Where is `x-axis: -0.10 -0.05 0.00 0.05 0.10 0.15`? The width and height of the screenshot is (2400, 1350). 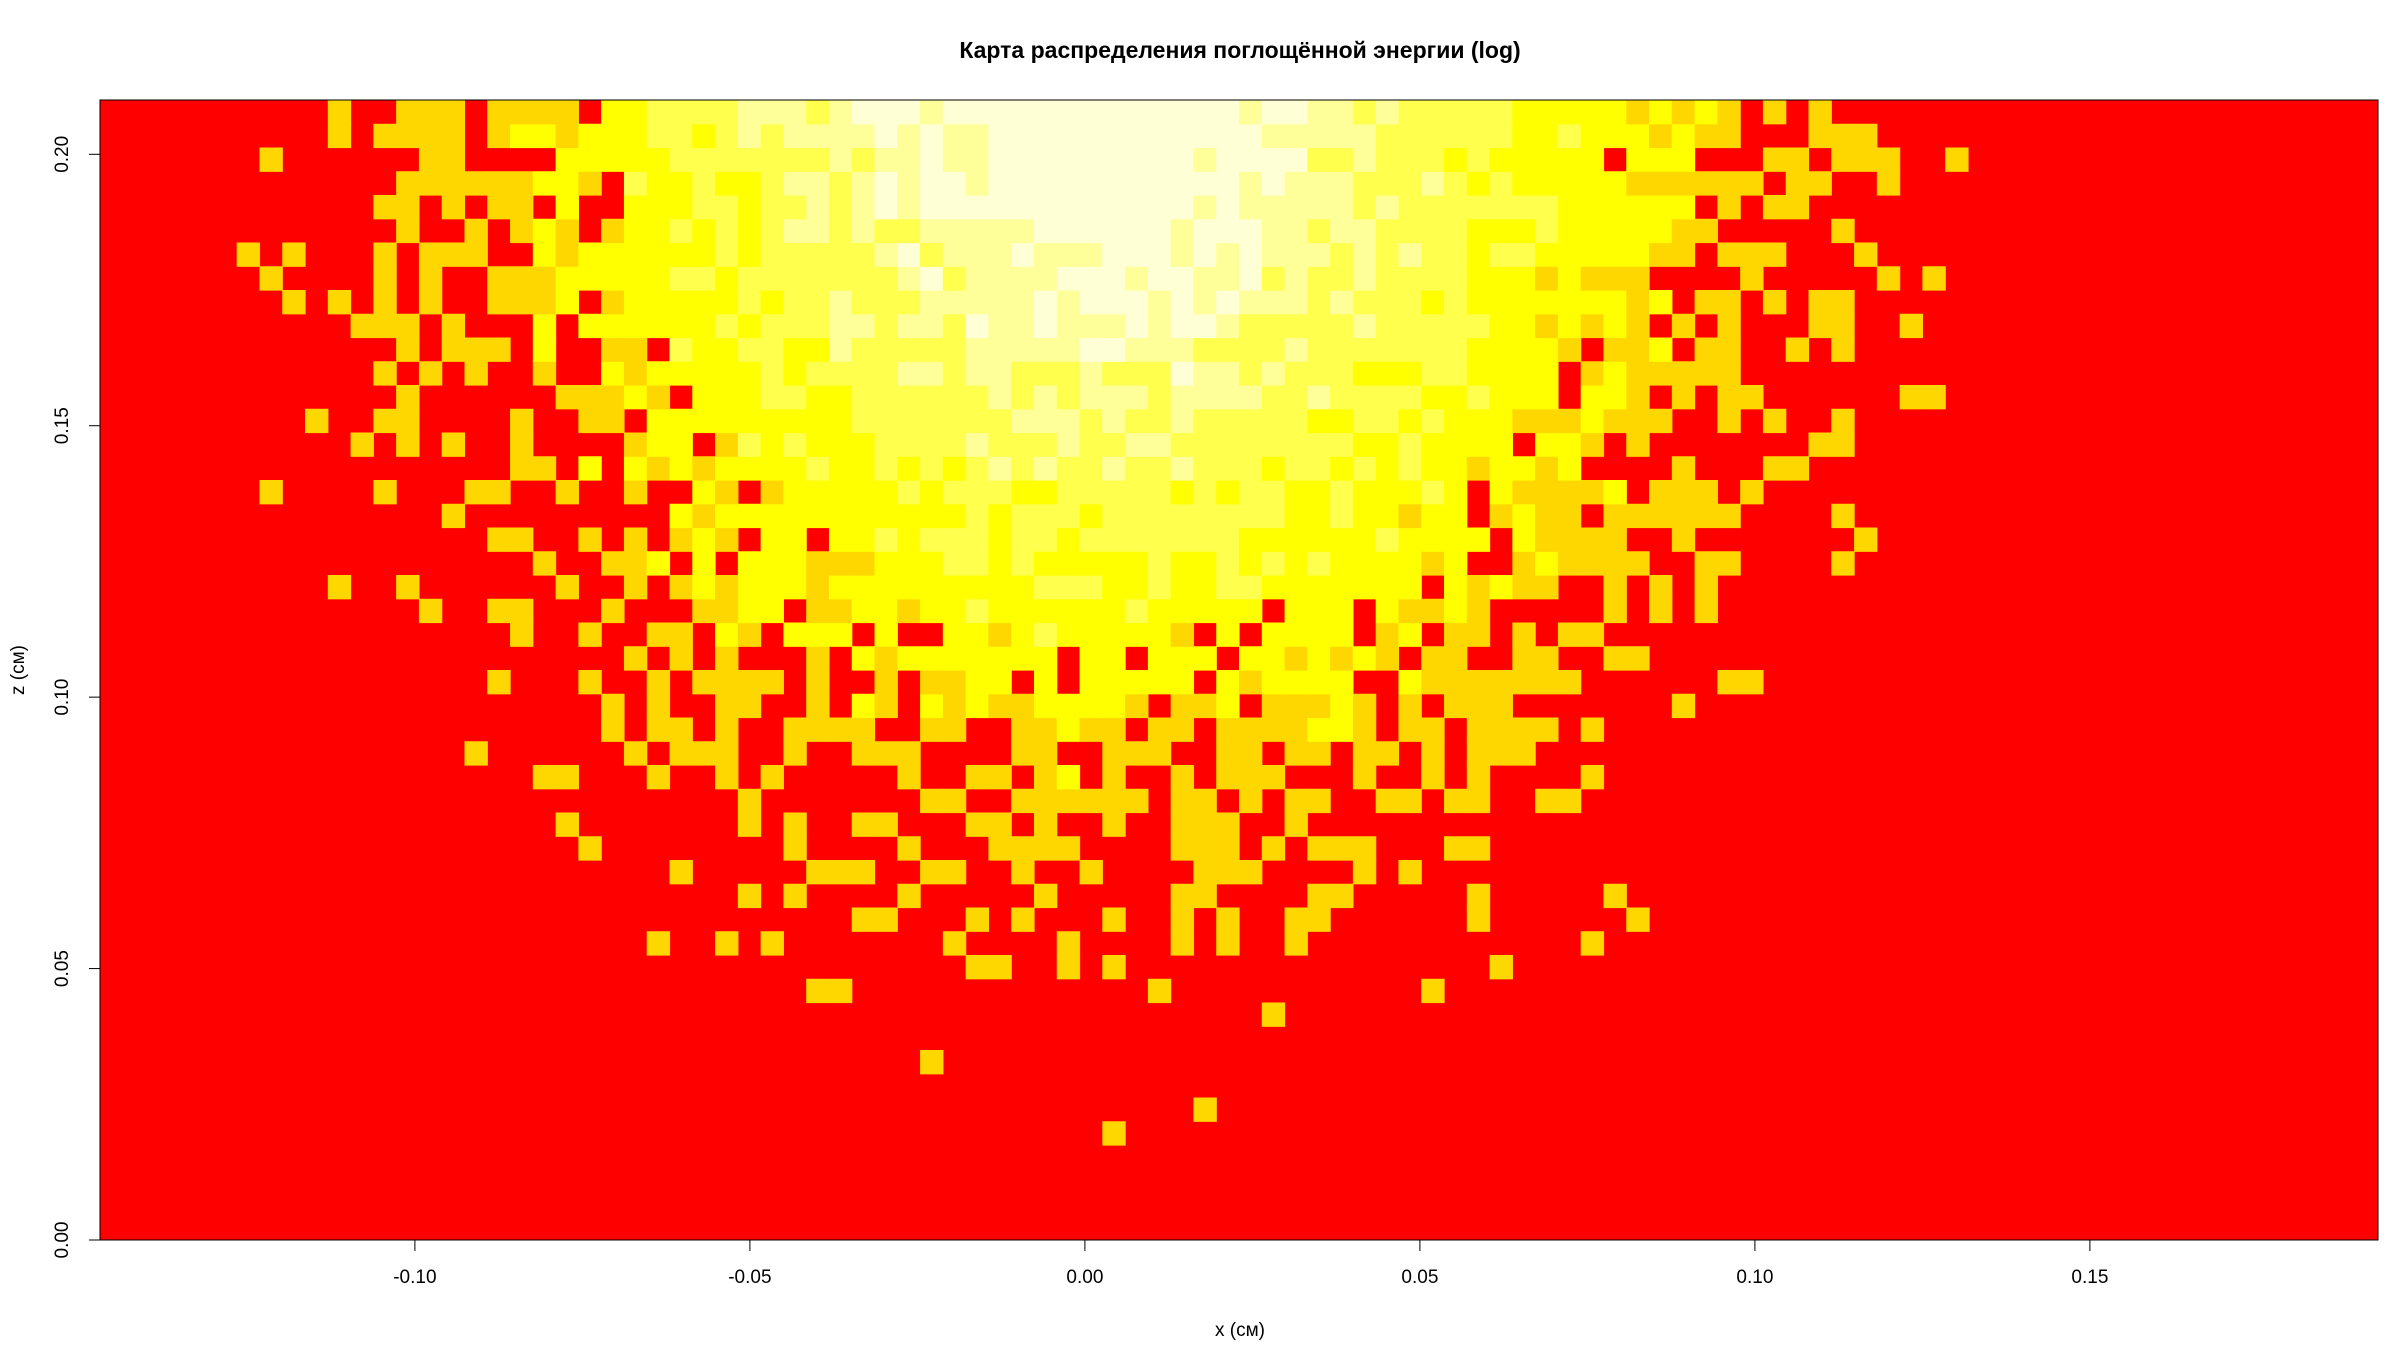
x-axis: -0.10 -0.05 0.00 0.05 0.10 0.15 is located at coordinates (1250, 1263).